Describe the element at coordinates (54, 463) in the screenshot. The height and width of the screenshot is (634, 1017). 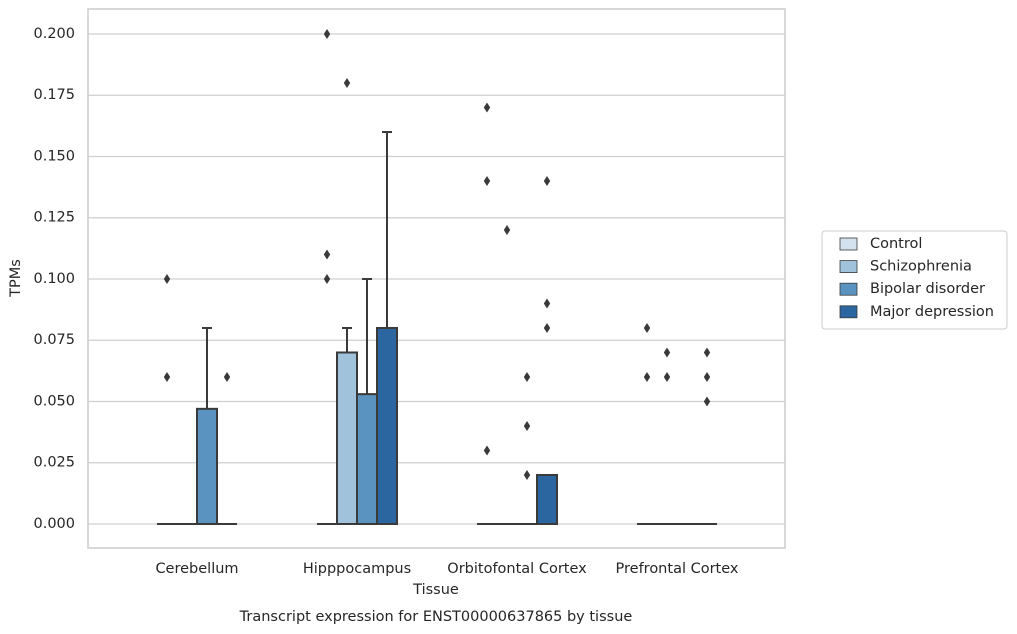
I see `y-tick-label: 0.025` at that location.